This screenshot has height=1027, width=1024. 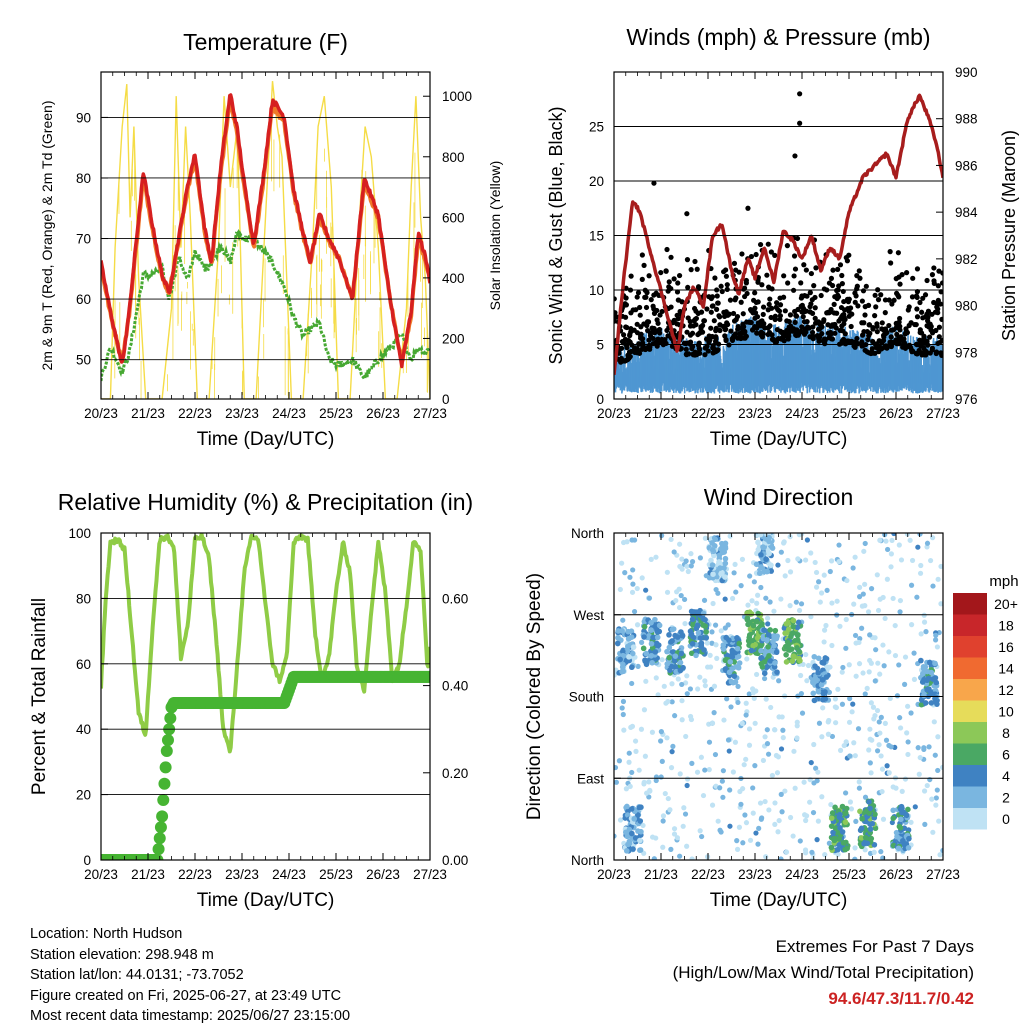 I want to click on colorbar-label: 16, so click(x=1006, y=647).